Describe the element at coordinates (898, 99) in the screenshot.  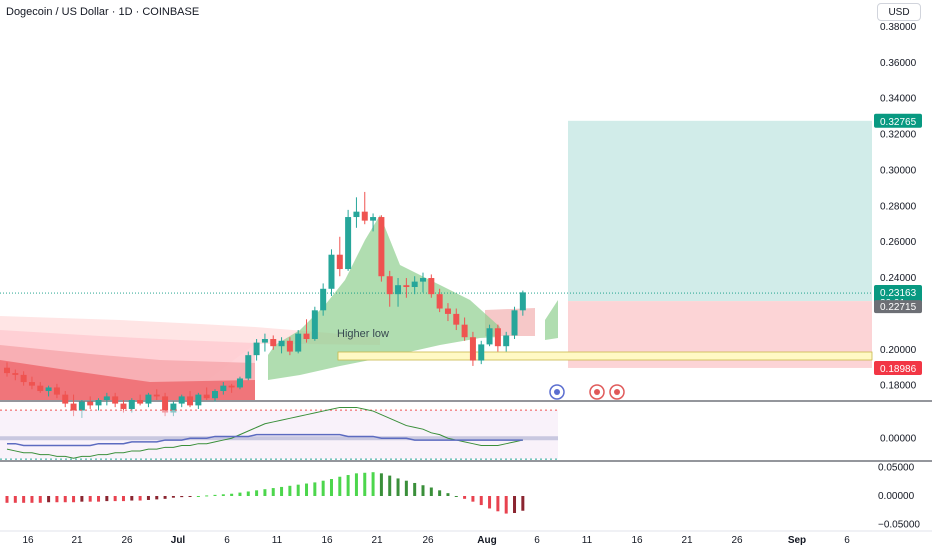
I see `price-tick-label: 0.34000` at that location.